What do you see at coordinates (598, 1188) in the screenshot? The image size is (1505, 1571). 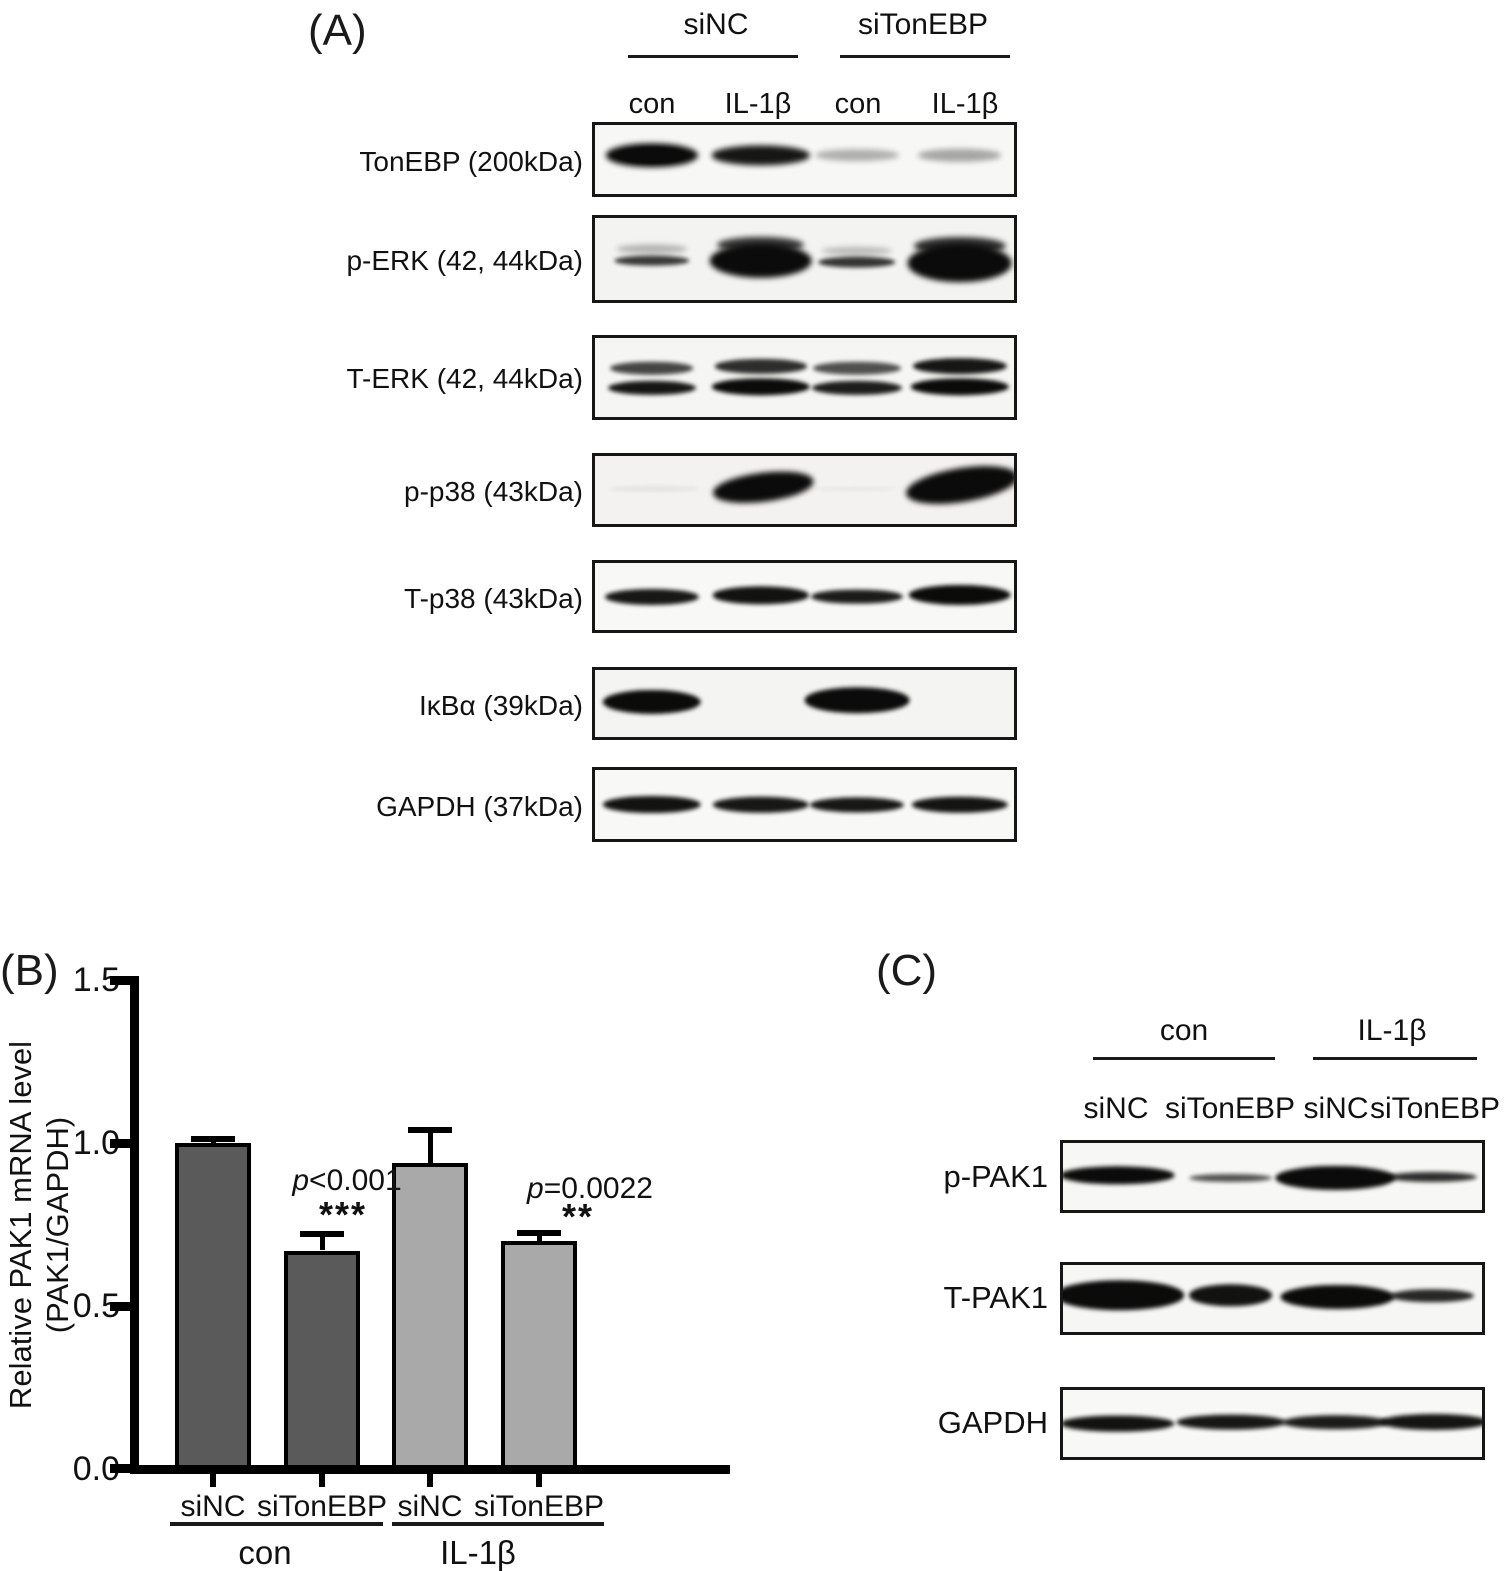 I see `pvalue-text: =0.0022` at bounding box center [598, 1188].